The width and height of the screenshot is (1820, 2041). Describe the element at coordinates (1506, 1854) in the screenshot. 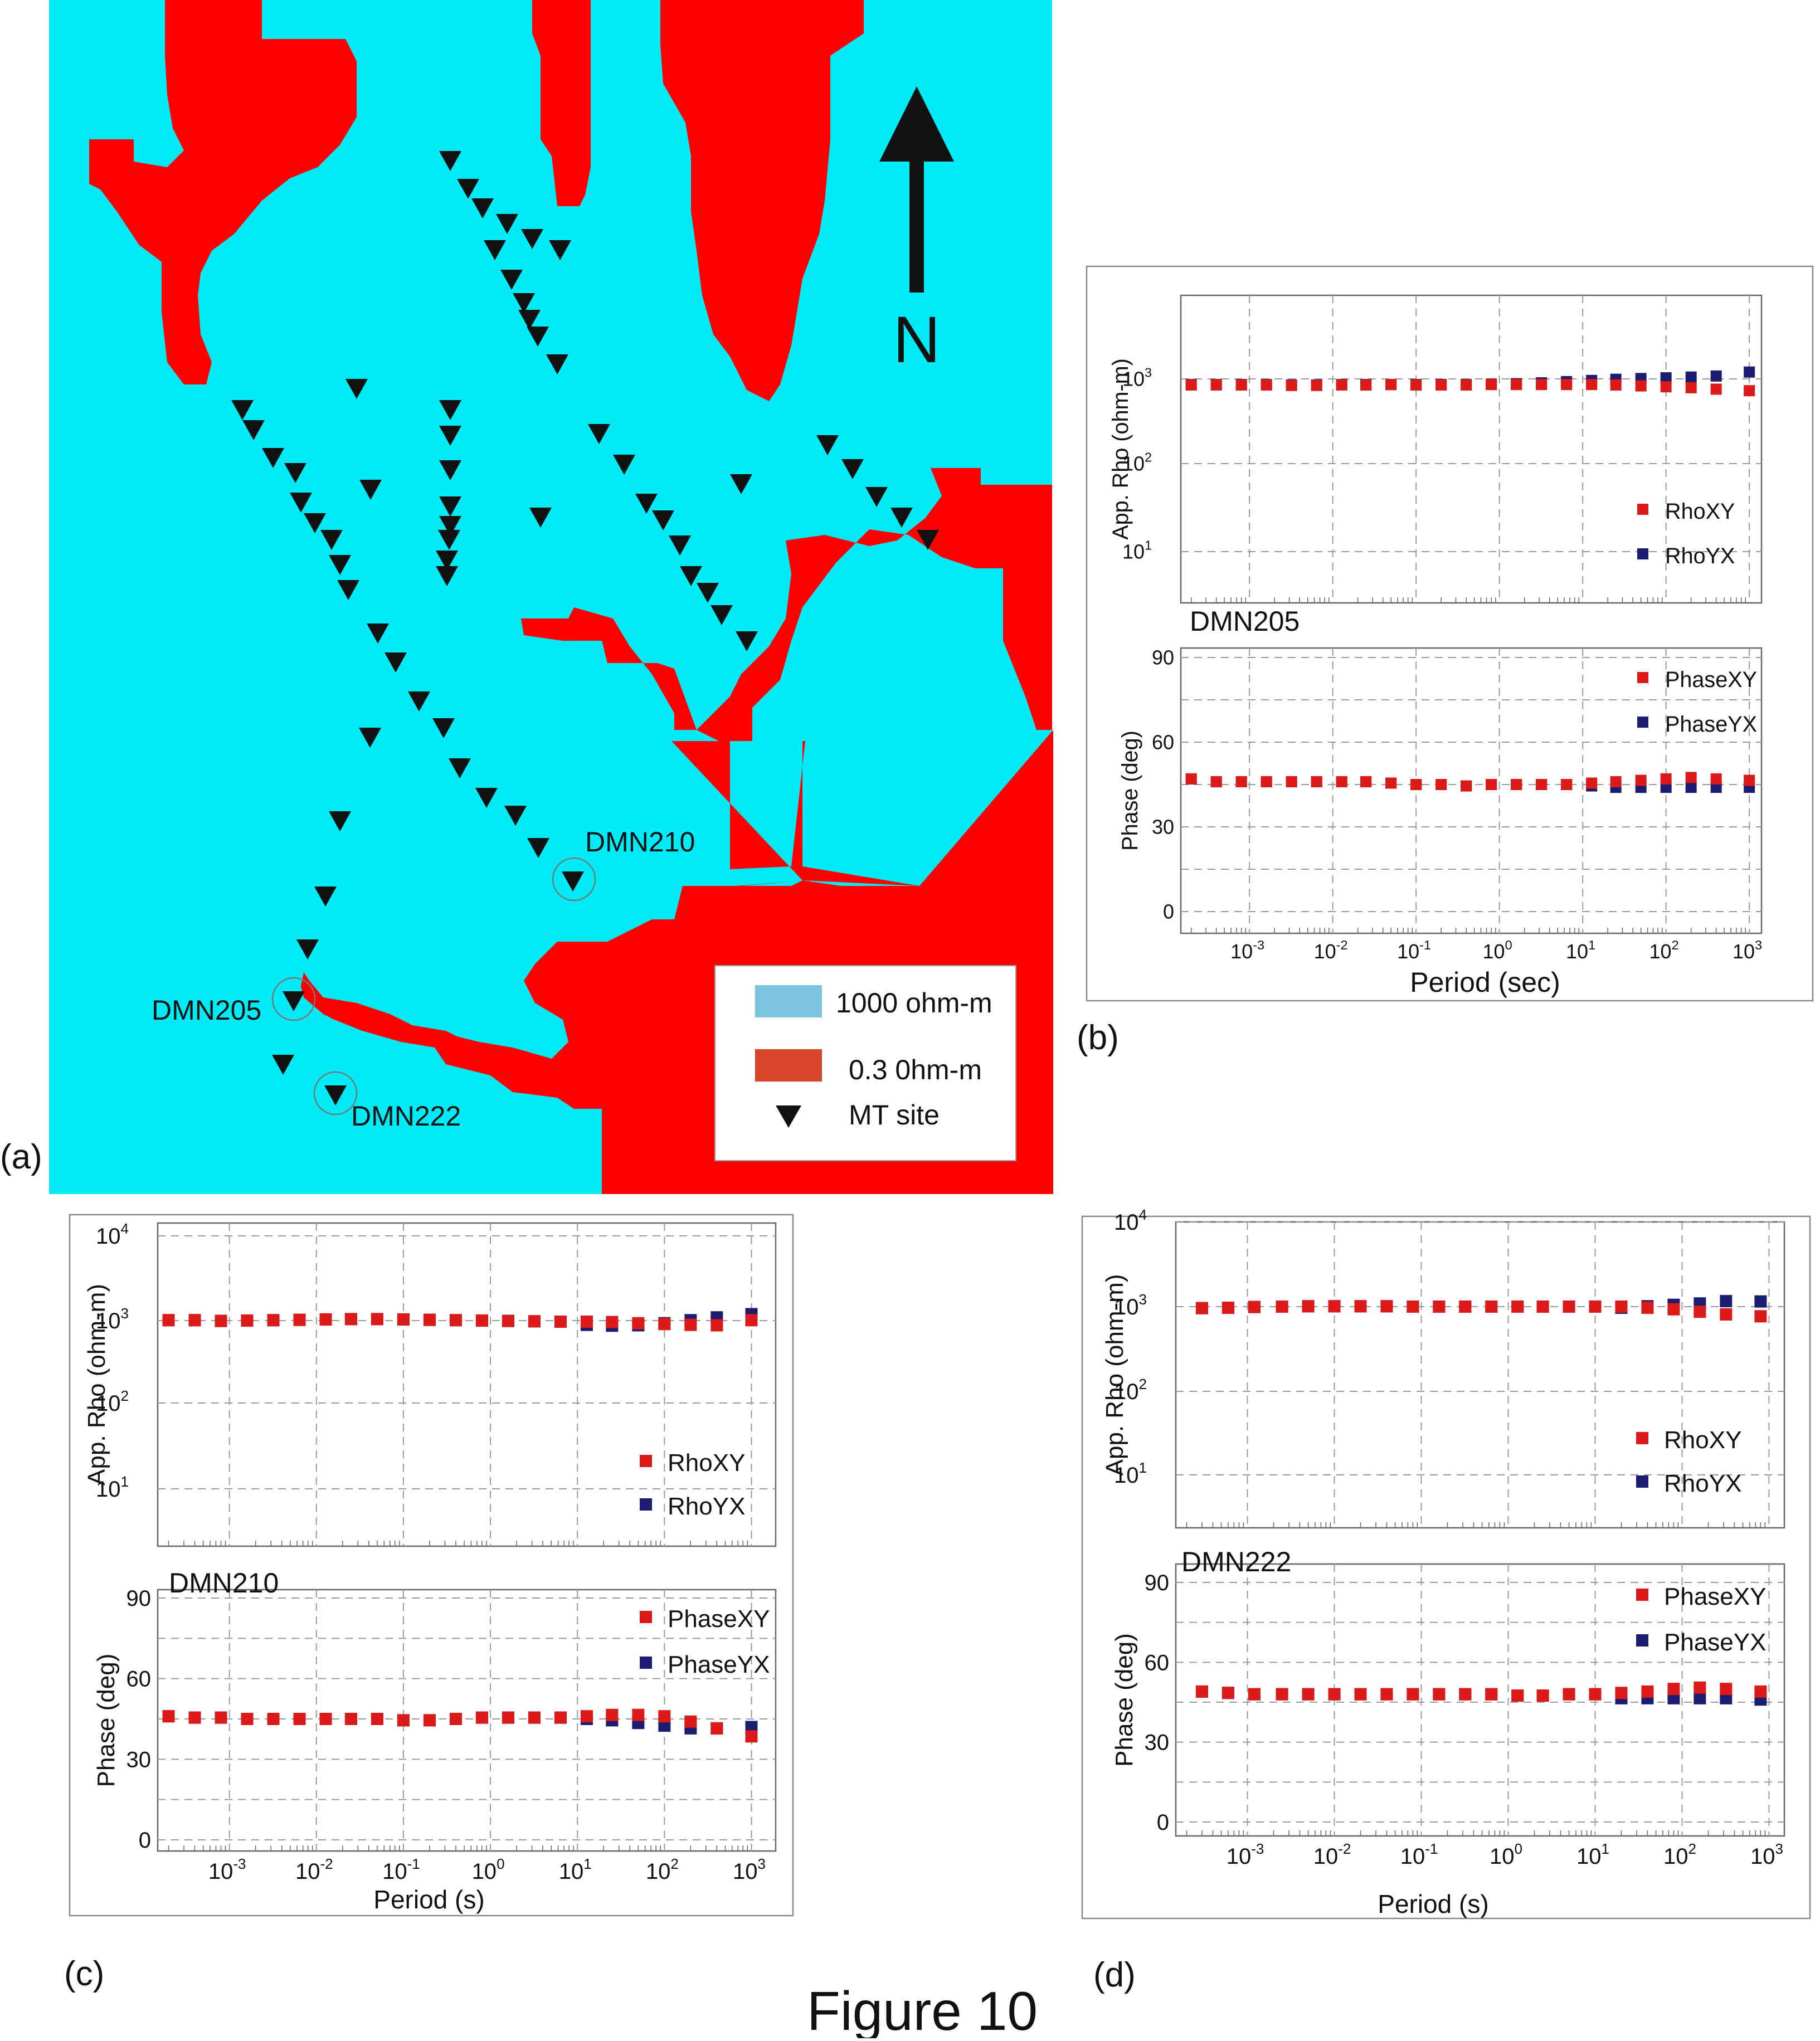

I see `x-tick-label: 10⁰` at that location.